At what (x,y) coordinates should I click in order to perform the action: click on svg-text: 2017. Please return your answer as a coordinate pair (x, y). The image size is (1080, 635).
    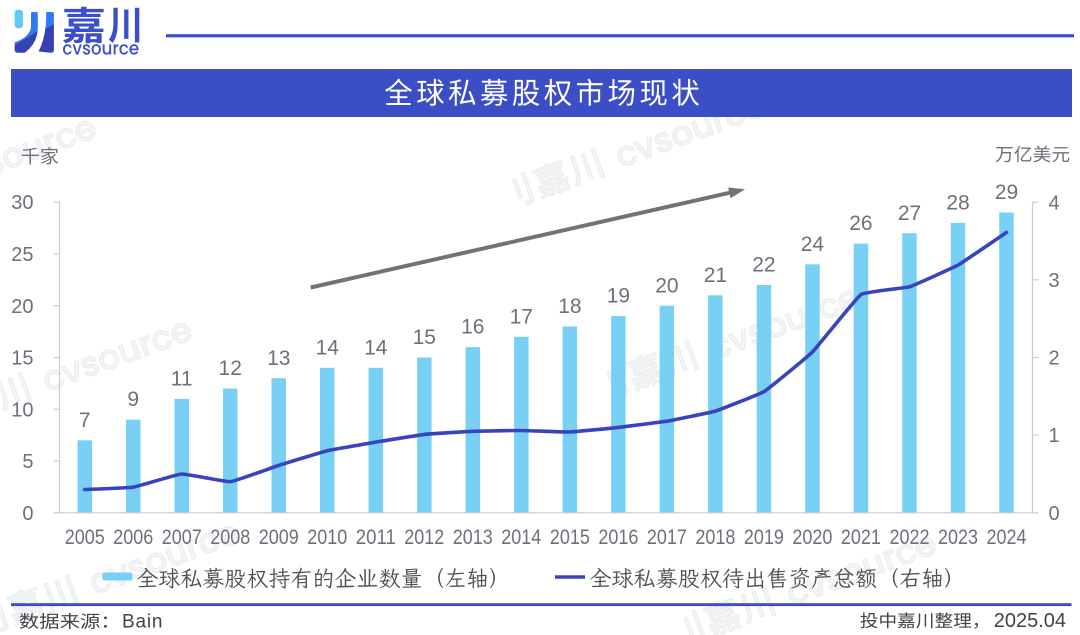
    Looking at the image, I should click on (667, 537).